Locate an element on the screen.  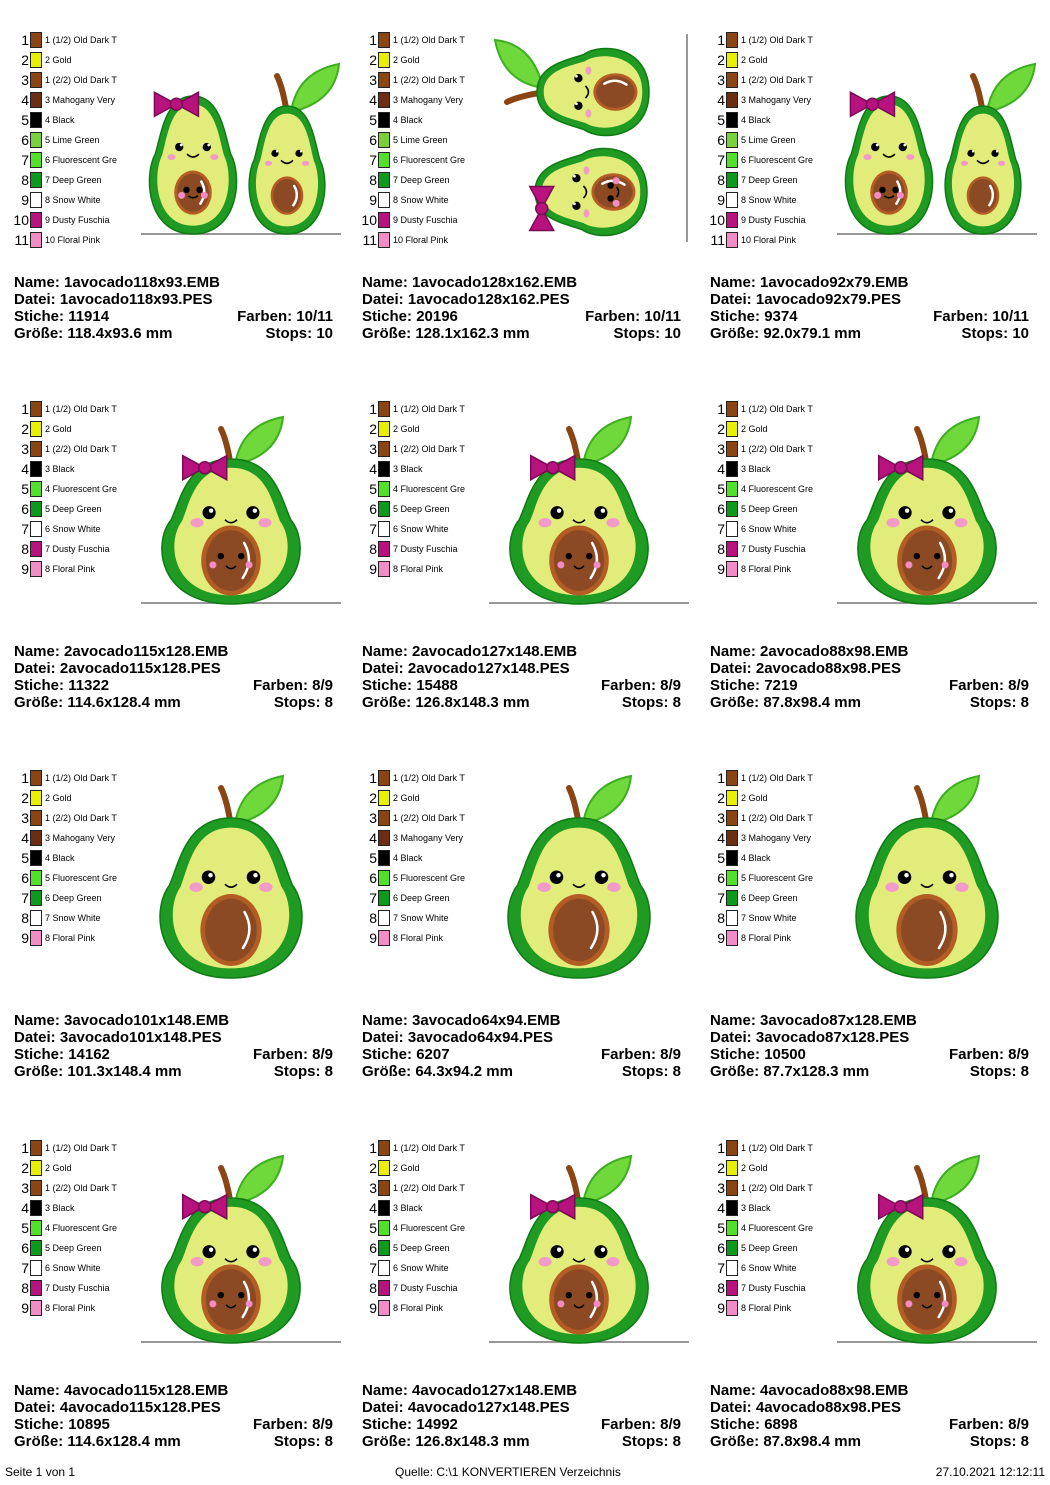
design-size-group: Größe: 126.8x148.3 mm is located at coordinates (446, 702).